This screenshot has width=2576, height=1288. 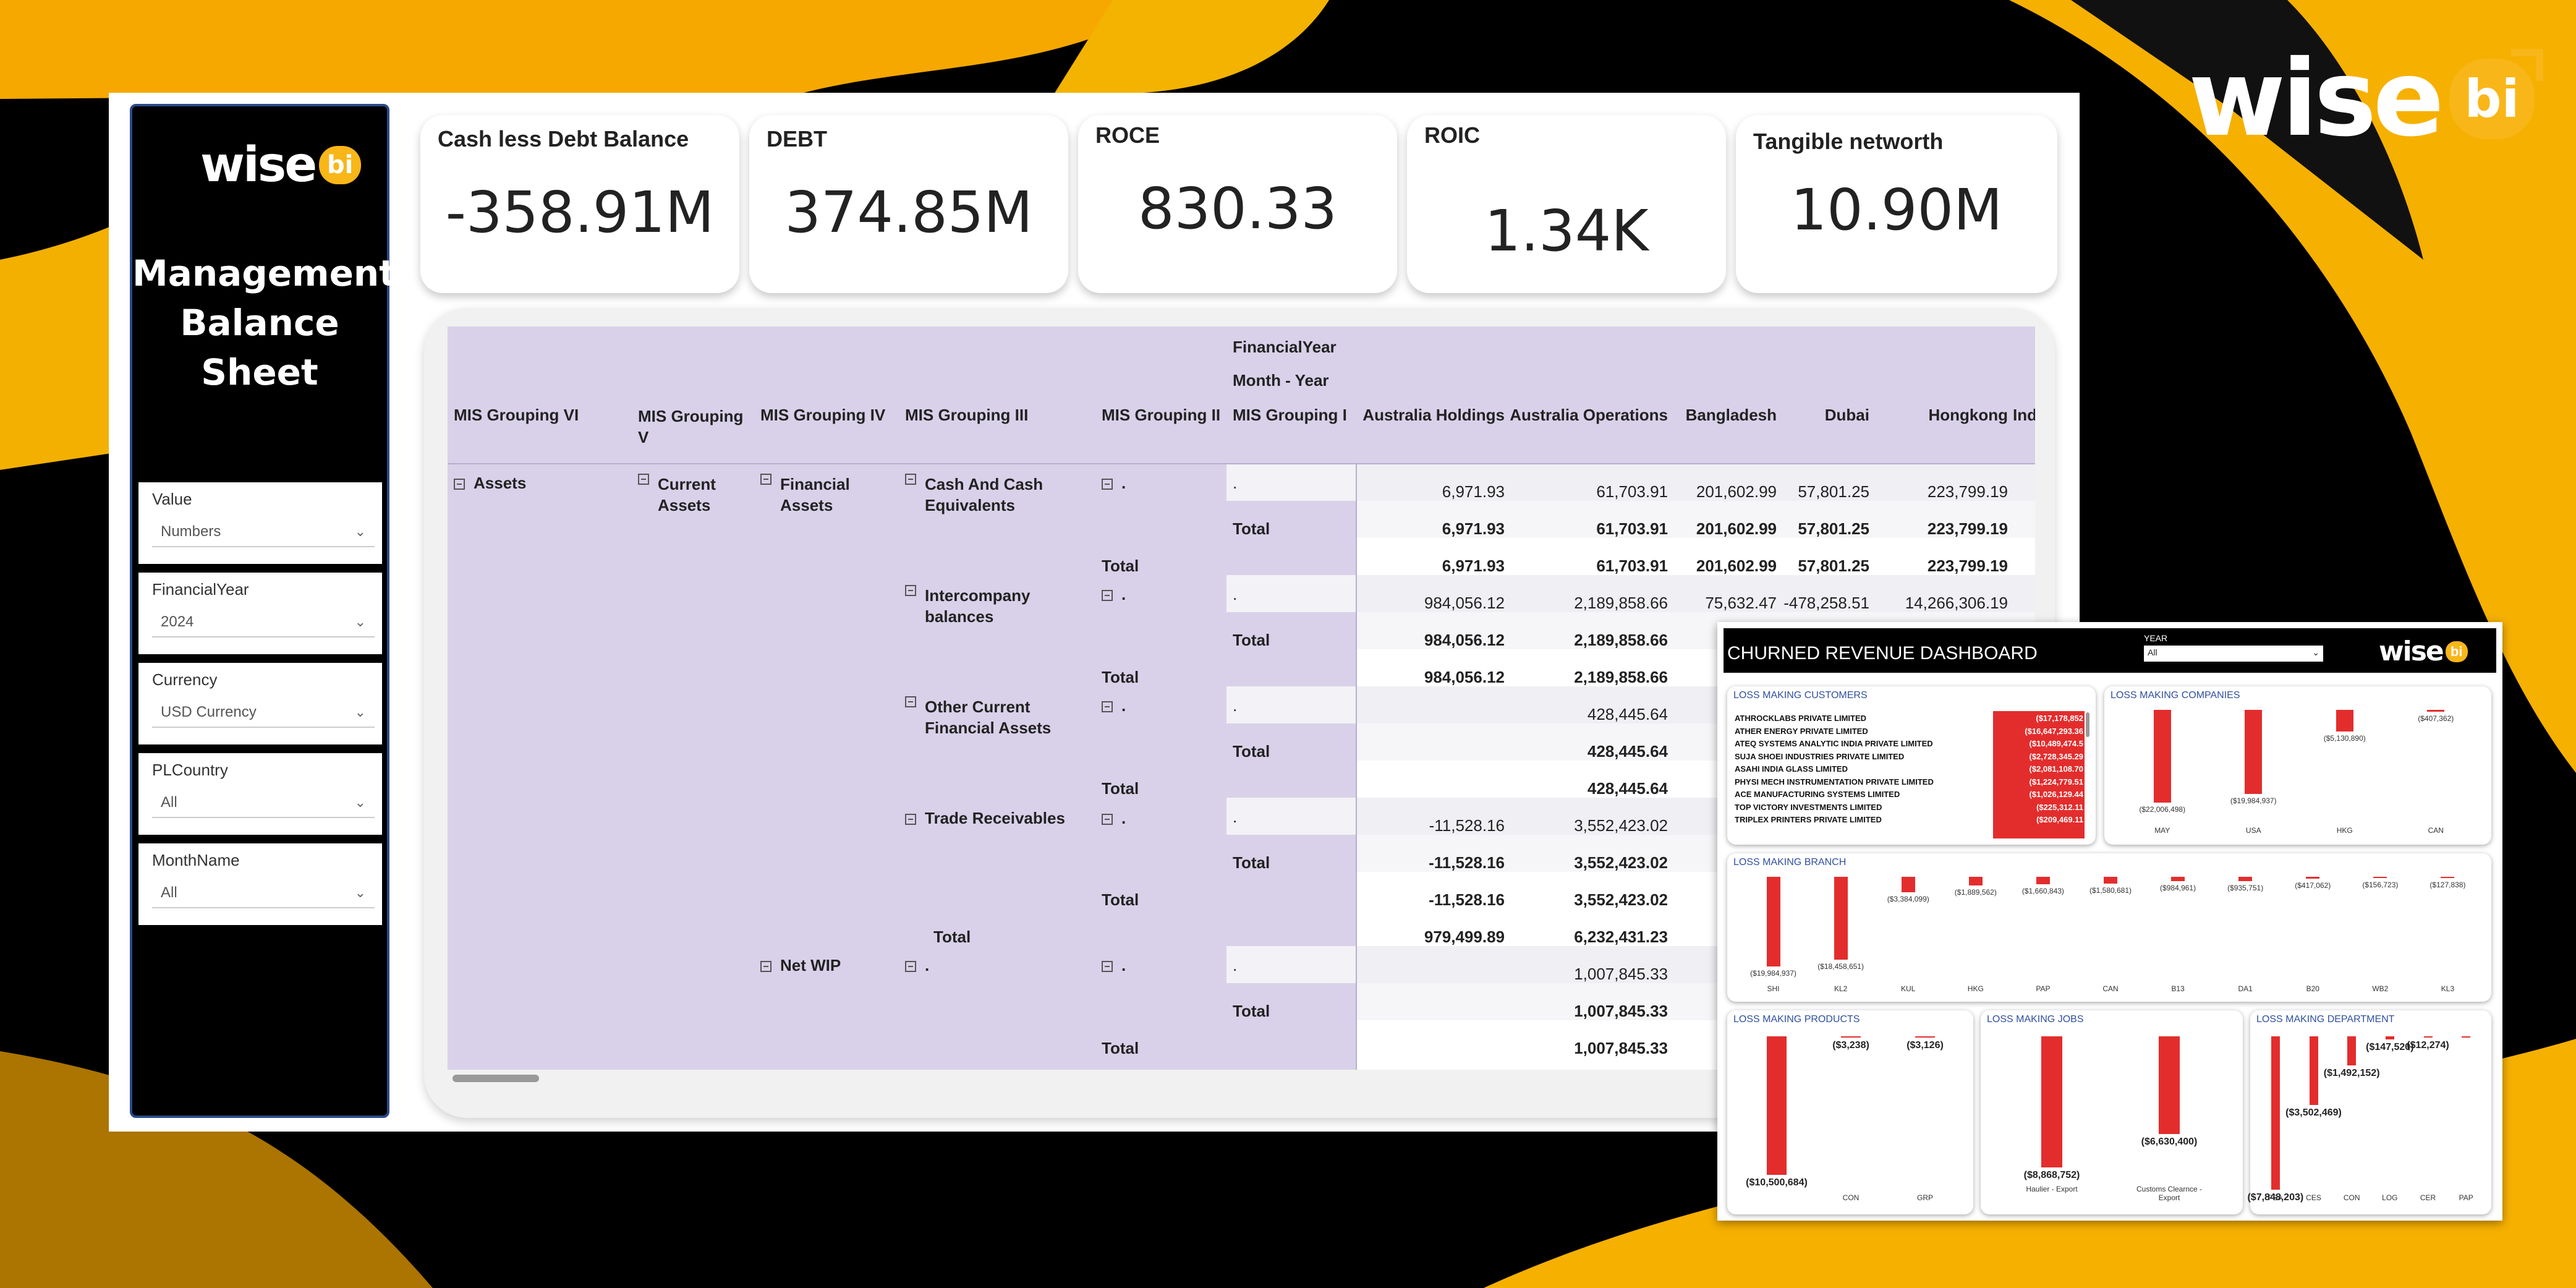 I want to click on category-label: CON, so click(x=1851, y=1197).